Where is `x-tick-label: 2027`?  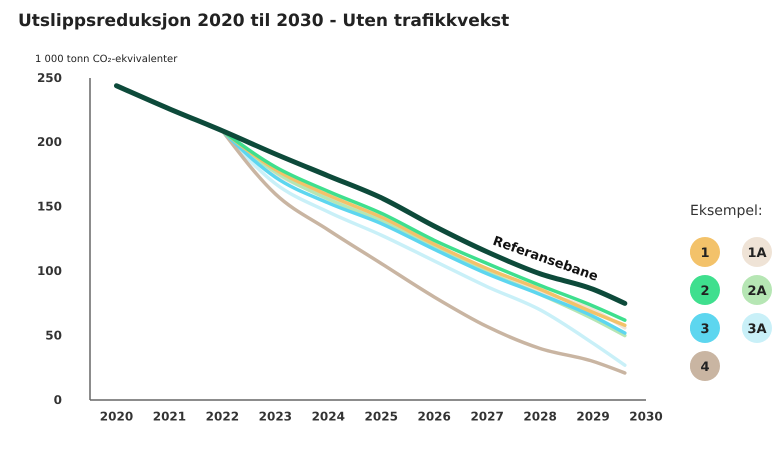 x-tick-label: 2027 is located at coordinates (487, 417).